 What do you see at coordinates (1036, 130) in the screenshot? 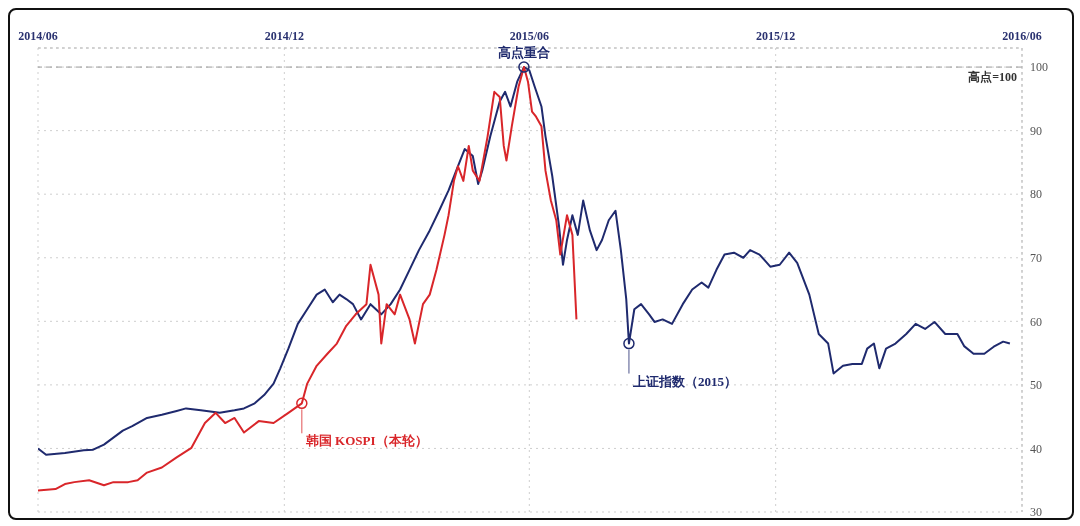
I see `y-tick-label: 90` at bounding box center [1036, 130].